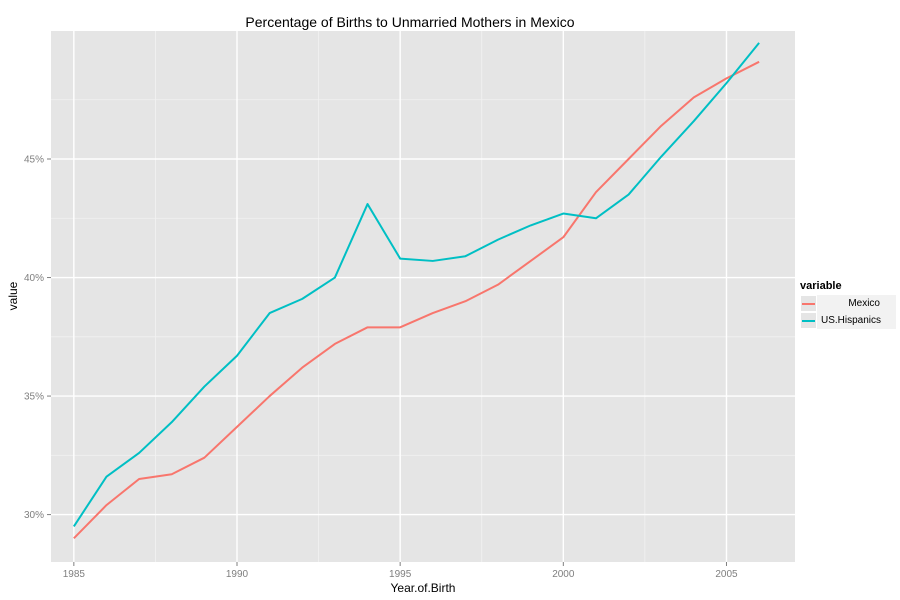 This screenshot has width=900, height=600. What do you see at coordinates (851, 320) in the screenshot?
I see `legend-label-us-hispanics: US.Hispanics` at bounding box center [851, 320].